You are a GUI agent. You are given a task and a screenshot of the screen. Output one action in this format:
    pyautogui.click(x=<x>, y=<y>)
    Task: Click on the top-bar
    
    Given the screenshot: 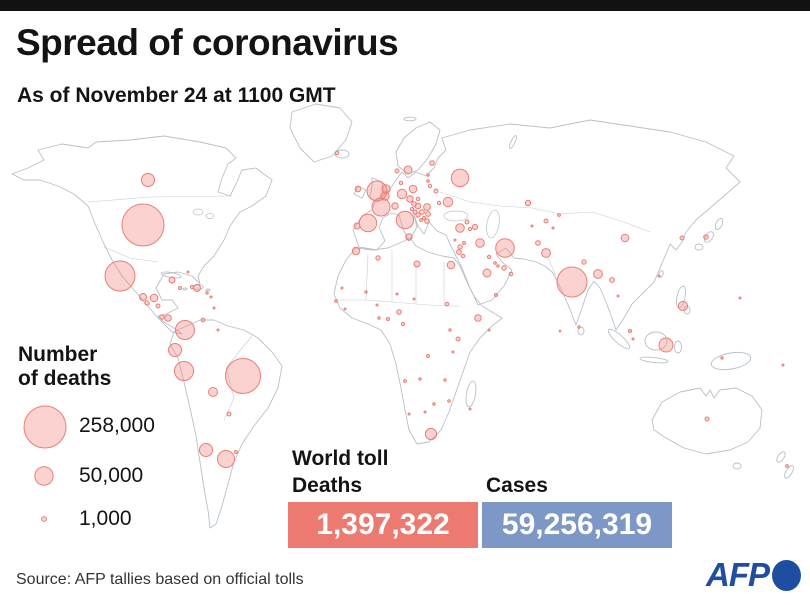 What is the action you would take?
    pyautogui.click(x=405, y=5)
    